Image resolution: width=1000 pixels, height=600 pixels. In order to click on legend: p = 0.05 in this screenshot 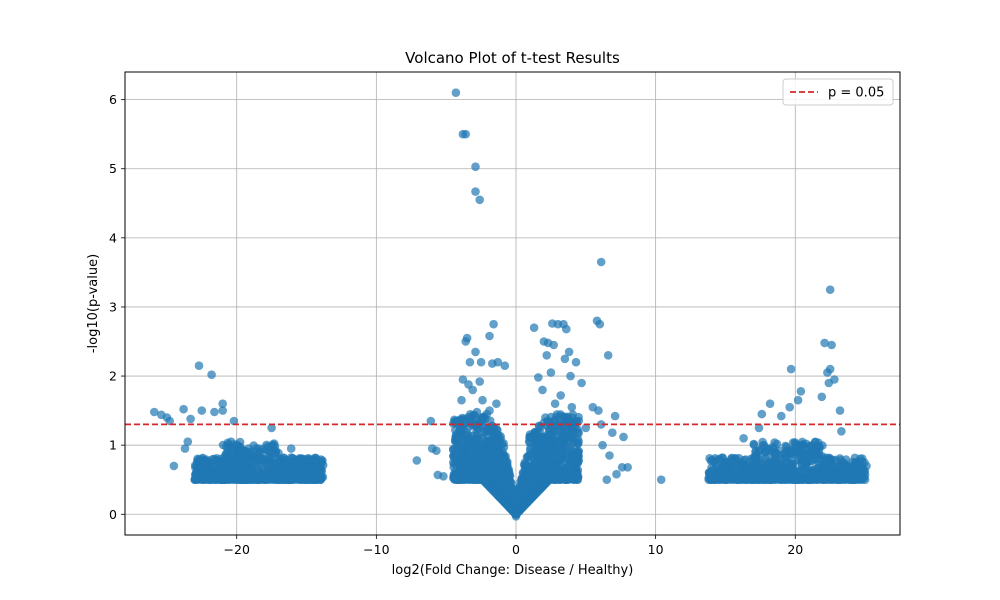, I will do `click(838, 92)`.